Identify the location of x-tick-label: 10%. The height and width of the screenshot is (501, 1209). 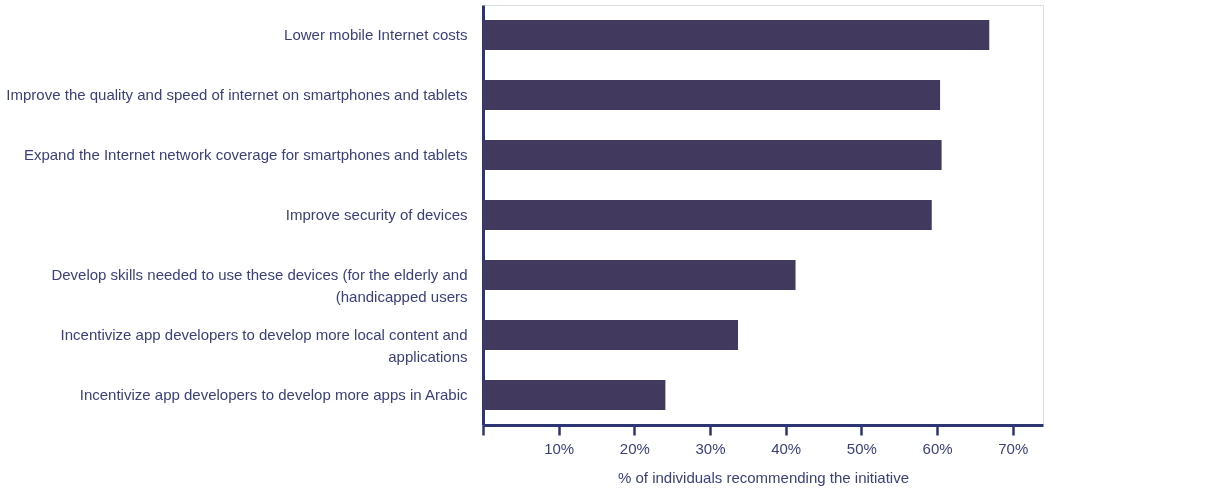
(559, 448).